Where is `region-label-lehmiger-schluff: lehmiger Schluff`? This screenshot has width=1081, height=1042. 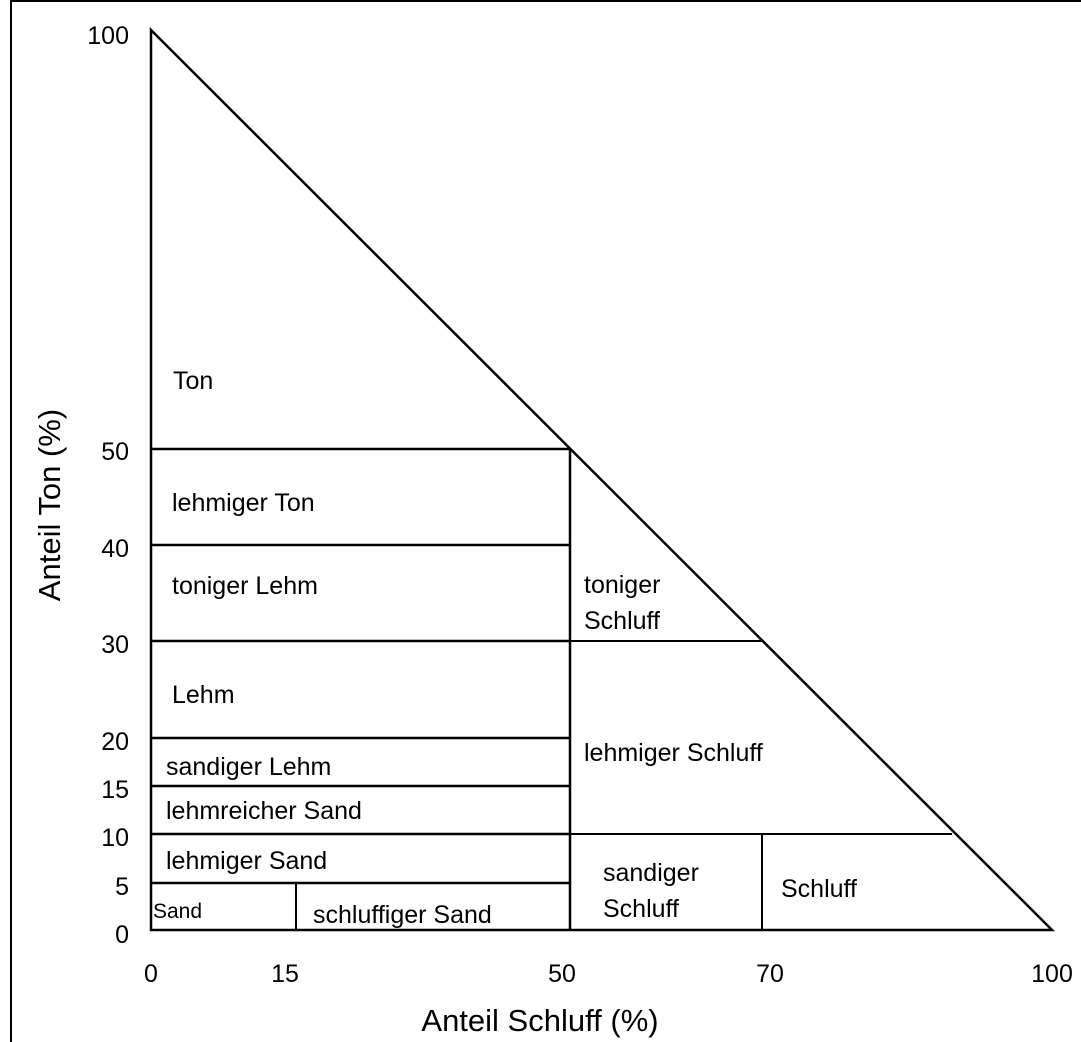
region-label-lehmiger-schluff: lehmiger Schluff is located at coordinates (673, 753).